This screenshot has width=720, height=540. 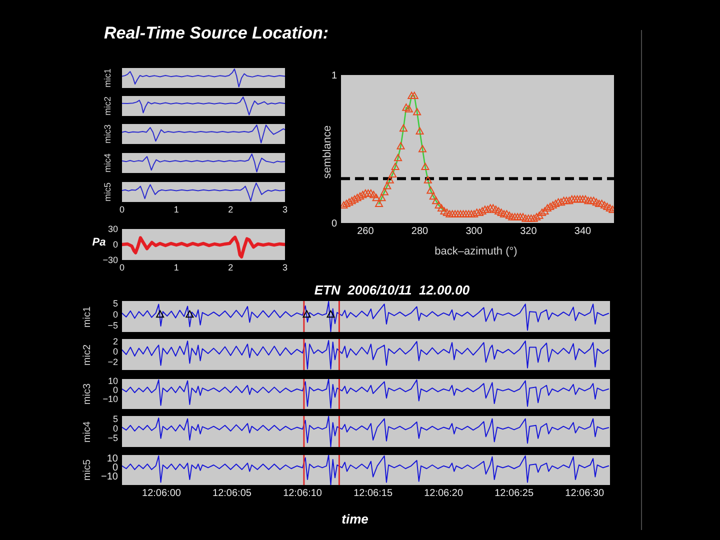 I want to click on x-tick-label: 12:06:05, so click(x=232, y=494).